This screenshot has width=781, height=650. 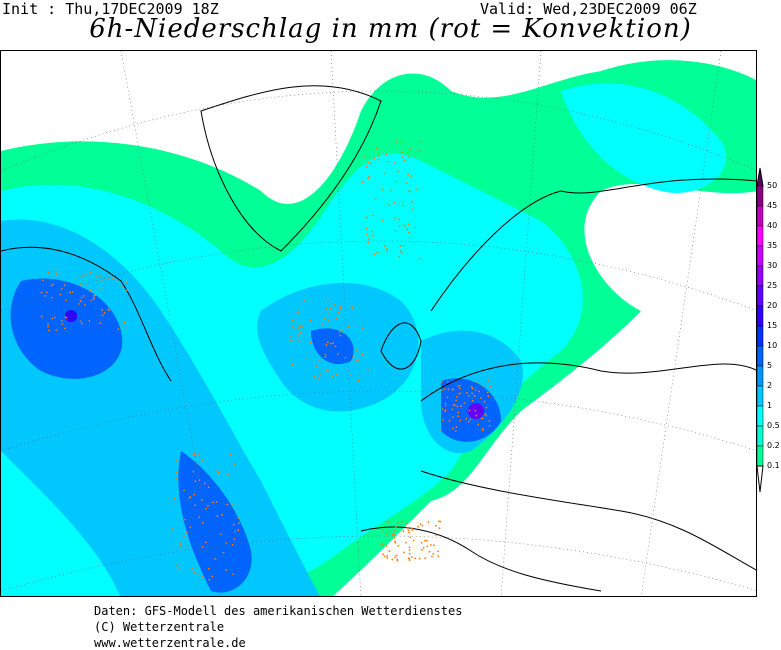 What do you see at coordinates (760, 479) in the screenshot?
I see `legend-min-arrow` at bounding box center [760, 479].